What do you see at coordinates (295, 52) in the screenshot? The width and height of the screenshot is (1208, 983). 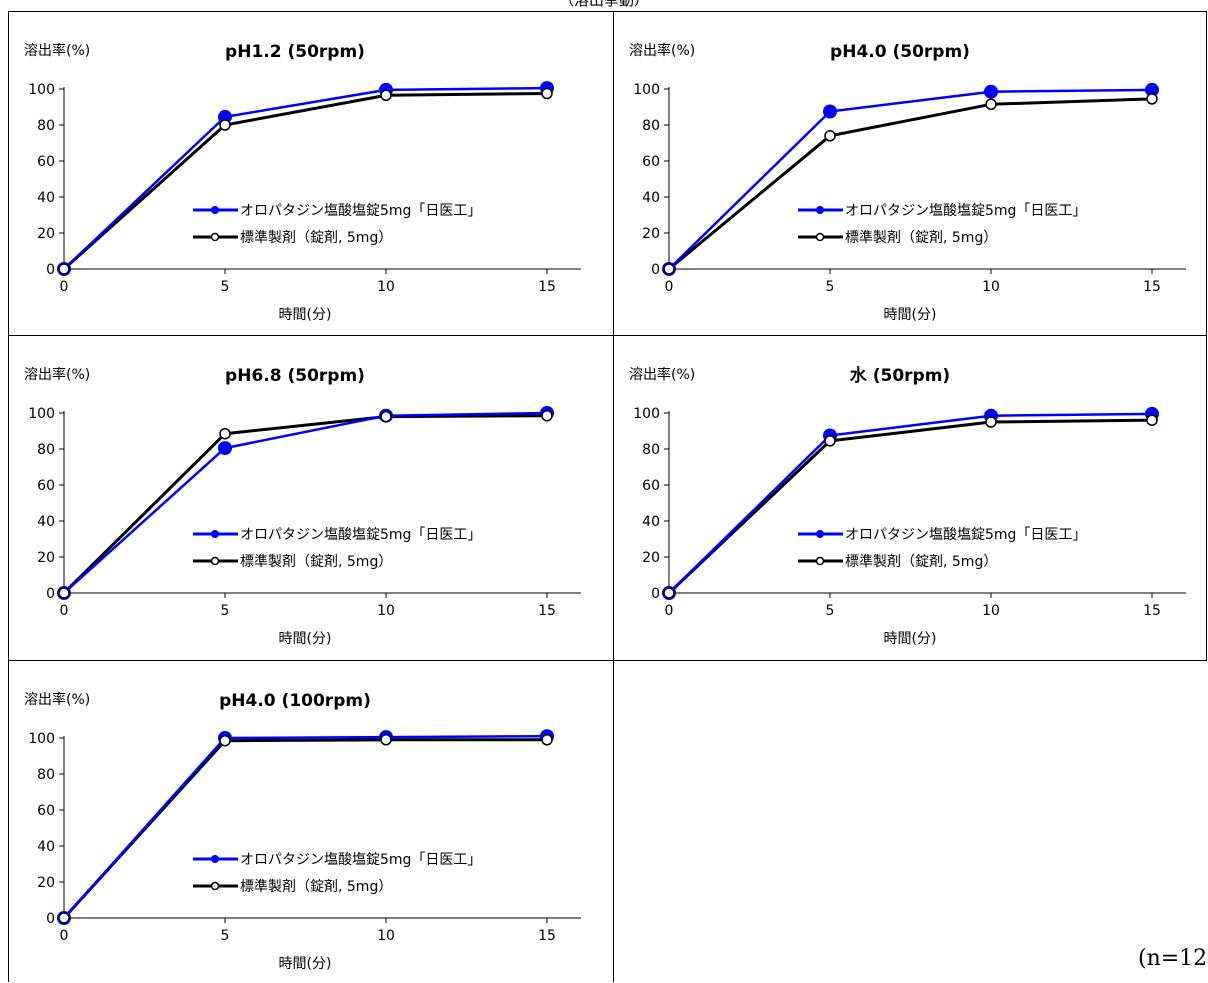 I see `chart-title: pH1.2 (50rpm)` at bounding box center [295, 52].